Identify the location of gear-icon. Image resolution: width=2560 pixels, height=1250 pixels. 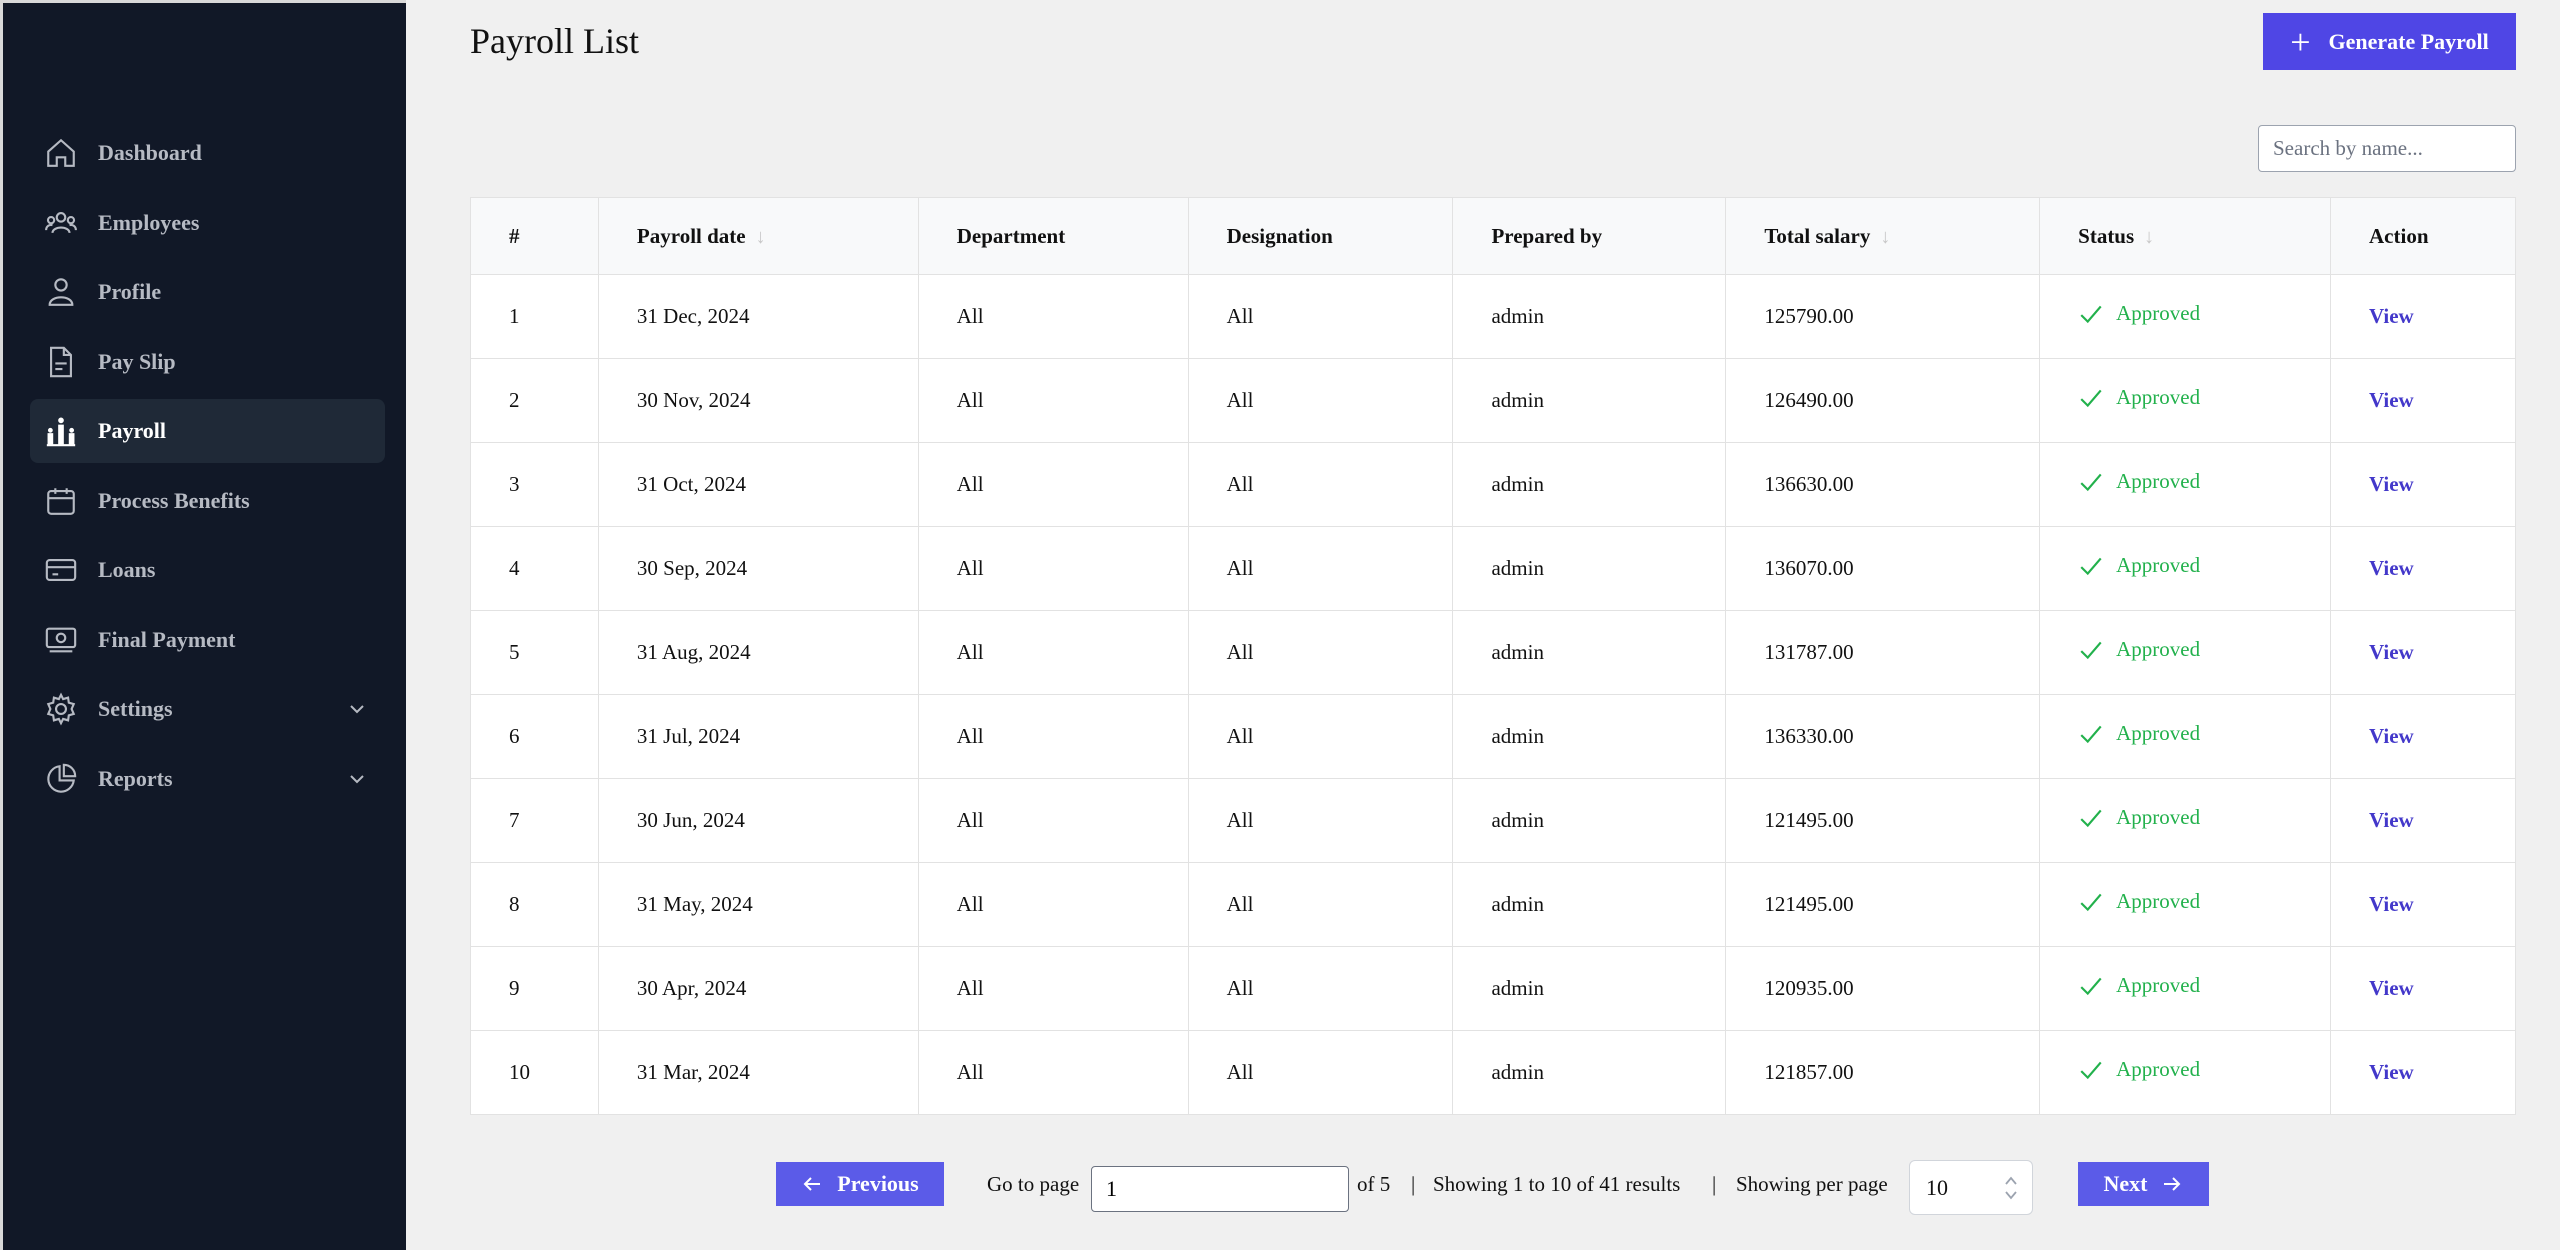
(61, 709).